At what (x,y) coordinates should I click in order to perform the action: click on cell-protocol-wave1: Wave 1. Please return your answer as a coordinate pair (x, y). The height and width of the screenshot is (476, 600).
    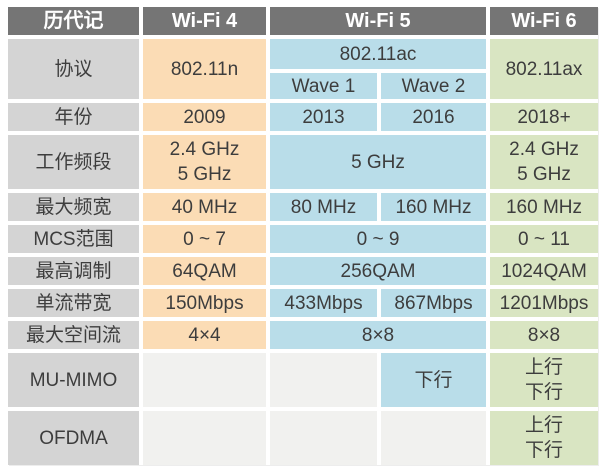
    Looking at the image, I should click on (323, 86).